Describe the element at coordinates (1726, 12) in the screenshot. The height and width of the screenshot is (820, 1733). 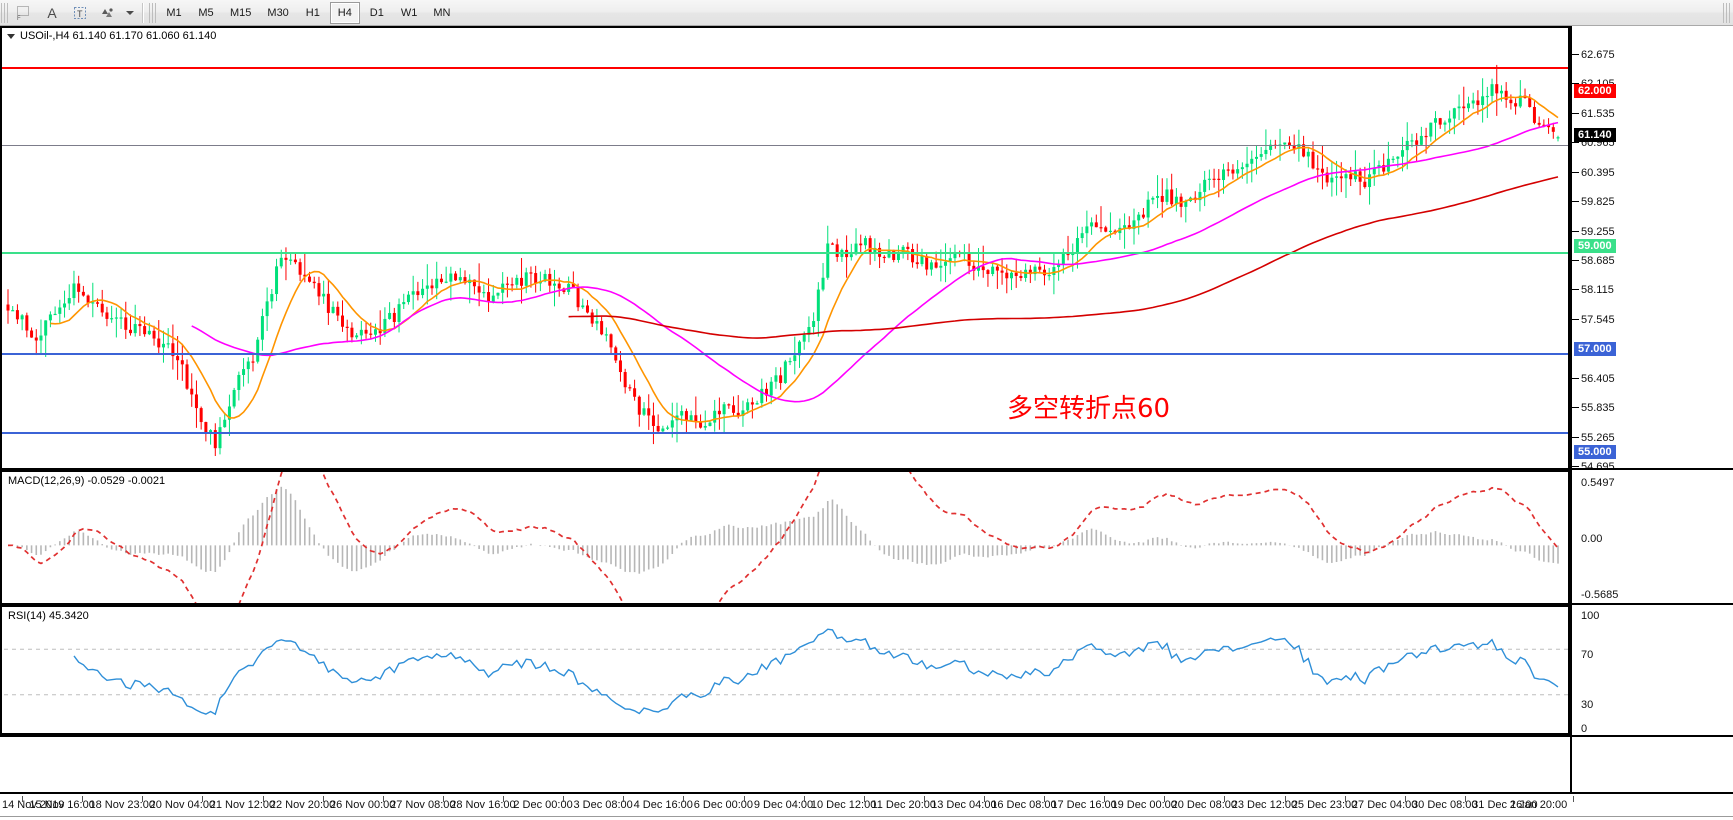
I see `toolbar-right-handle` at that location.